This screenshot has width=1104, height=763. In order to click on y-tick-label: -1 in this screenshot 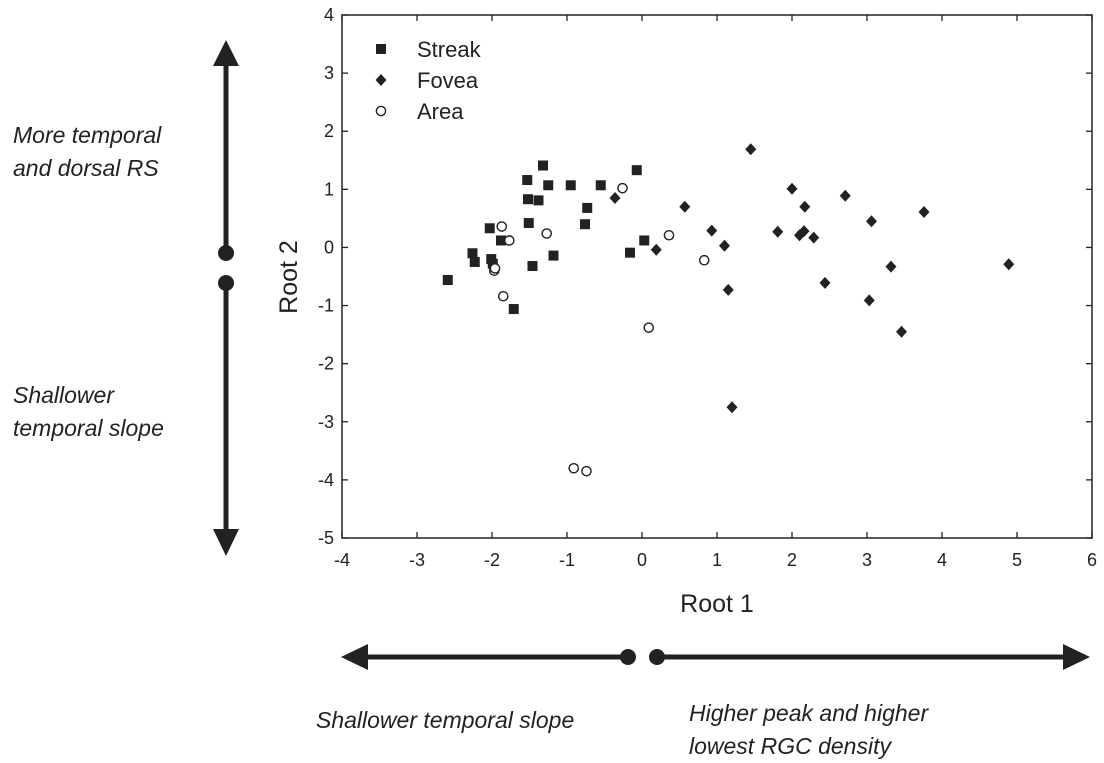, I will do `click(326, 306)`.